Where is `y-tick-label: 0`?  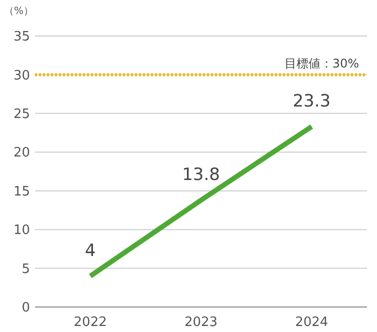 y-tick-label: 0 is located at coordinates (26, 308).